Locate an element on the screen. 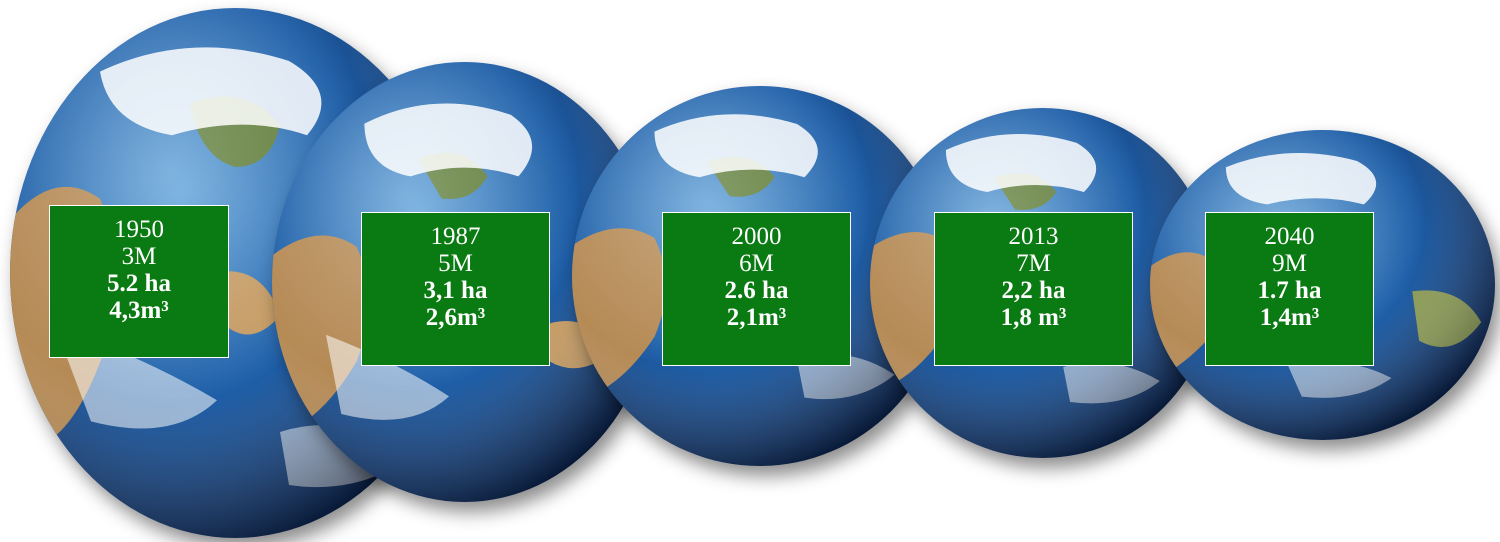 The width and height of the screenshot is (1500, 542). population-label: 9M is located at coordinates (1289, 263).